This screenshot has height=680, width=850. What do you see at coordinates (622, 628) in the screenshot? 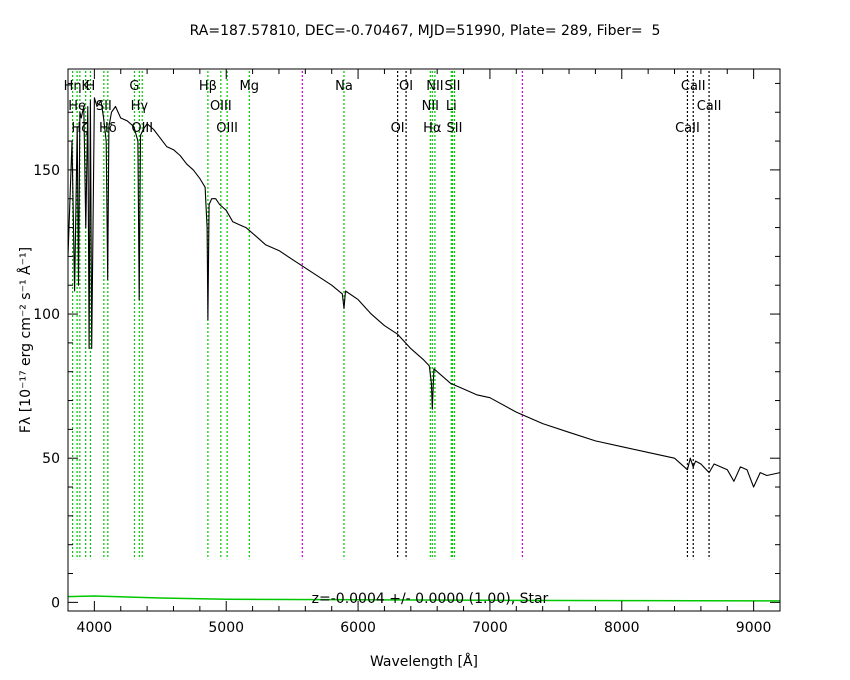
I see `x-tick-label: 8000` at bounding box center [622, 628].